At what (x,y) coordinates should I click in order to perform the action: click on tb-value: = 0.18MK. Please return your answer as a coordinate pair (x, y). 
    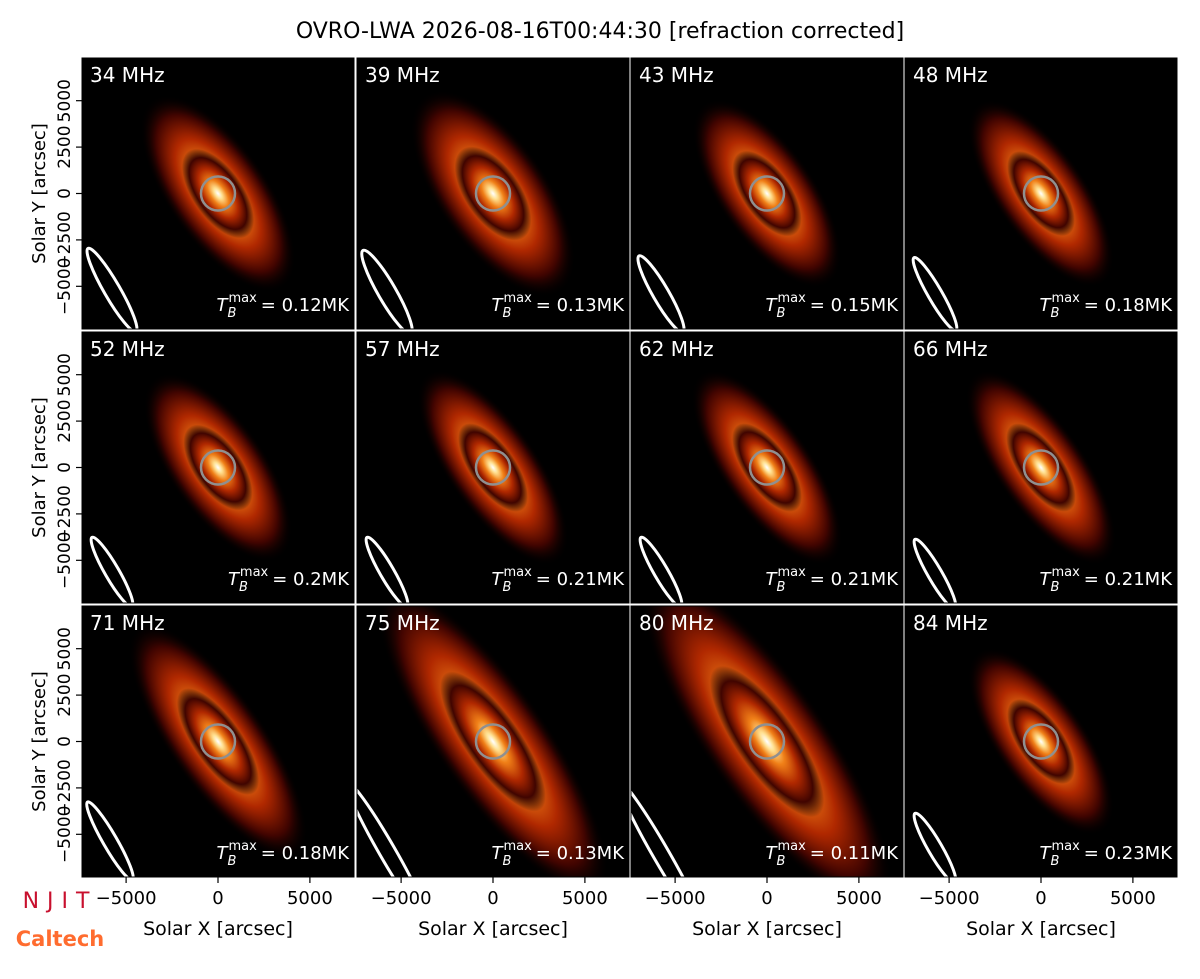
    Looking at the image, I should click on (305, 853).